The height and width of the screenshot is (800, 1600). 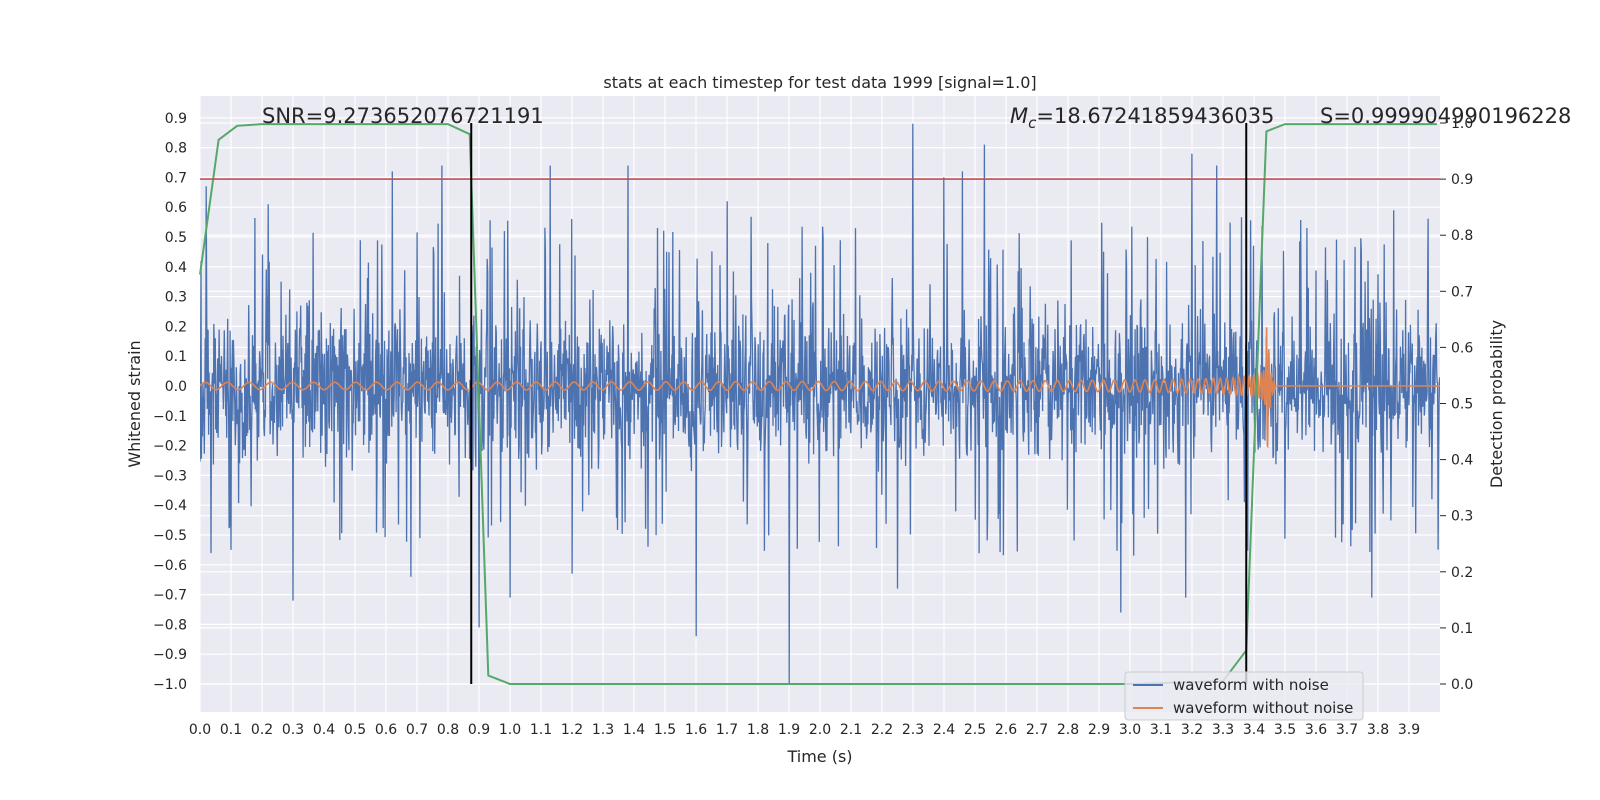 What do you see at coordinates (170, 566) in the screenshot?
I see `y-tick-label: −0.6` at bounding box center [170, 566].